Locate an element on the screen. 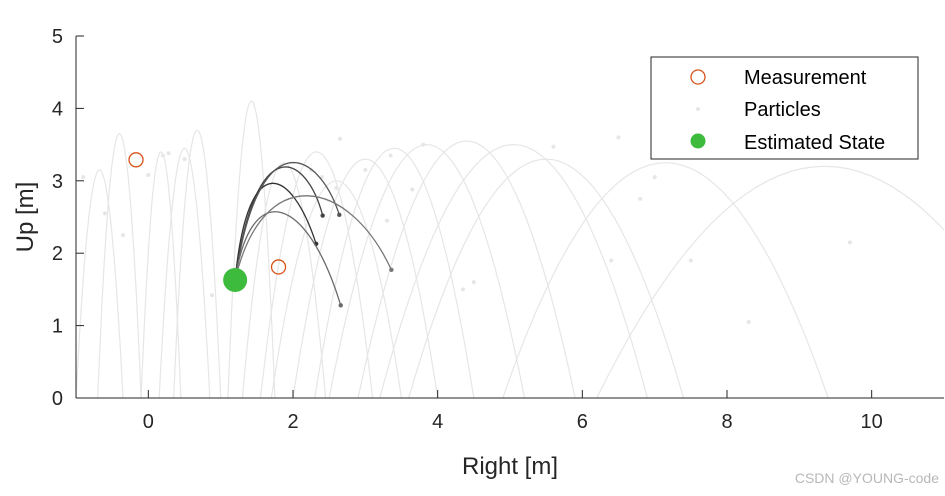  x-axis-label: Right [m] is located at coordinates (510, 466).